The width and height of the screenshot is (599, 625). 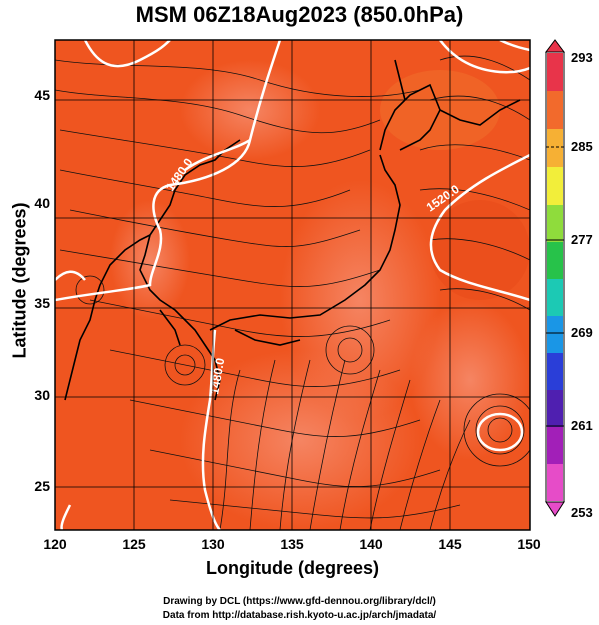 What do you see at coordinates (217, 376) in the screenshot?
I see `contour-label-c: 1480.0` at bounding box center [217, 376].